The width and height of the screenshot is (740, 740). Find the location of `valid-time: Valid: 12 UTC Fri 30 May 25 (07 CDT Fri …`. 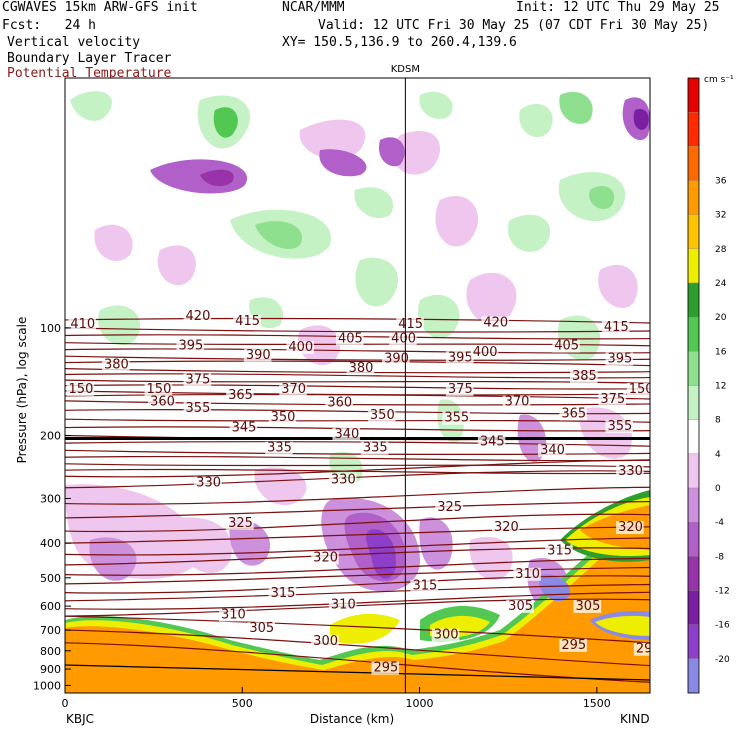

valid-time: Valid: 12 UTC Fri 30 May 25 (07 CDT Fri … is located at coordinates (514, 25).